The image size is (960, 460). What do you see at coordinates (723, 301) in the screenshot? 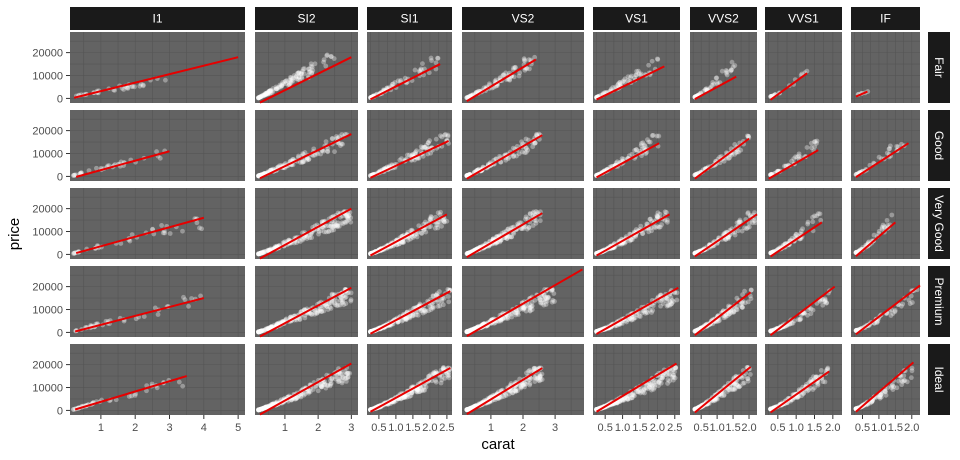
I see `panel-vvs2-premium` at bounding box center [723, 301].